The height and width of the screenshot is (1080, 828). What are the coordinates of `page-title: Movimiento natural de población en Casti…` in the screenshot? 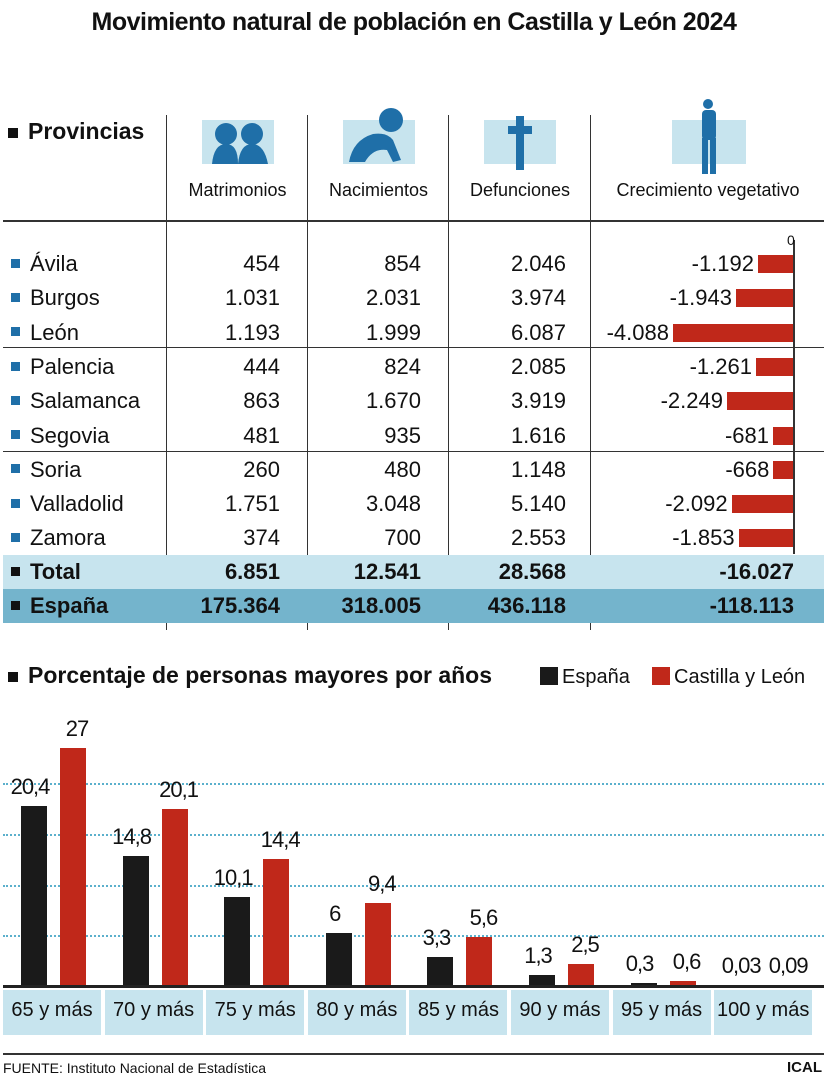 It's located at (414, 22).